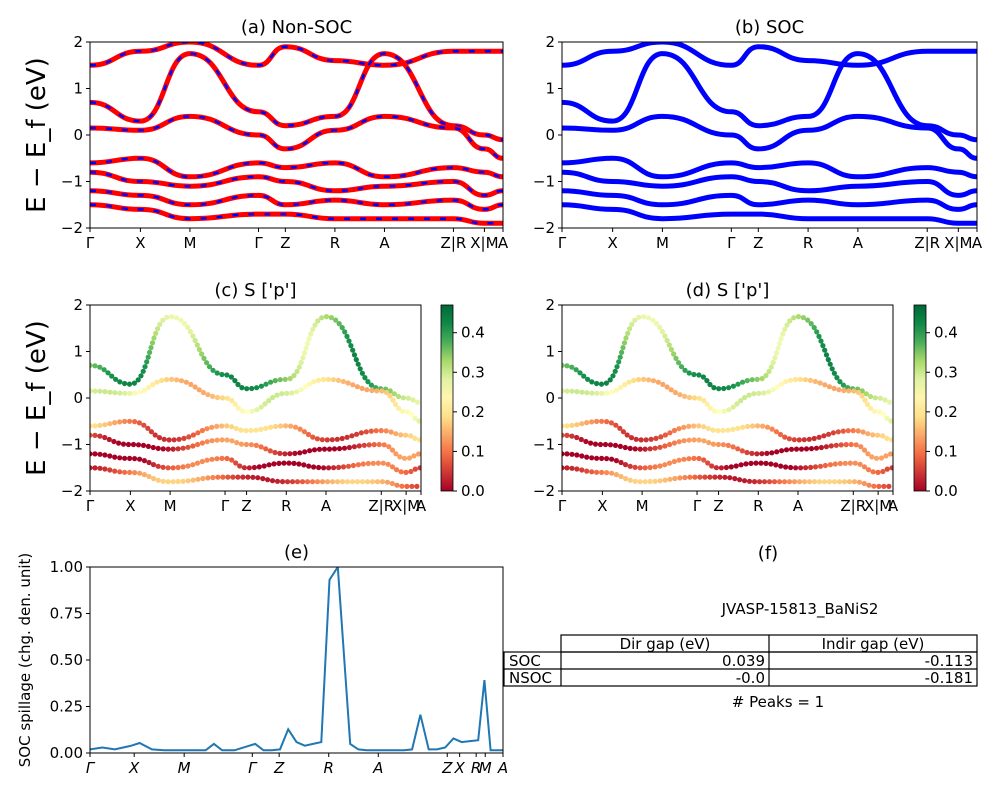 Image resolution: width=1000 pixels, height=800 pixels. What do you see at coordinates (78, 398) in the screenshot?
I see `ytick-label-c: 0` at bounding box center [78, 398].